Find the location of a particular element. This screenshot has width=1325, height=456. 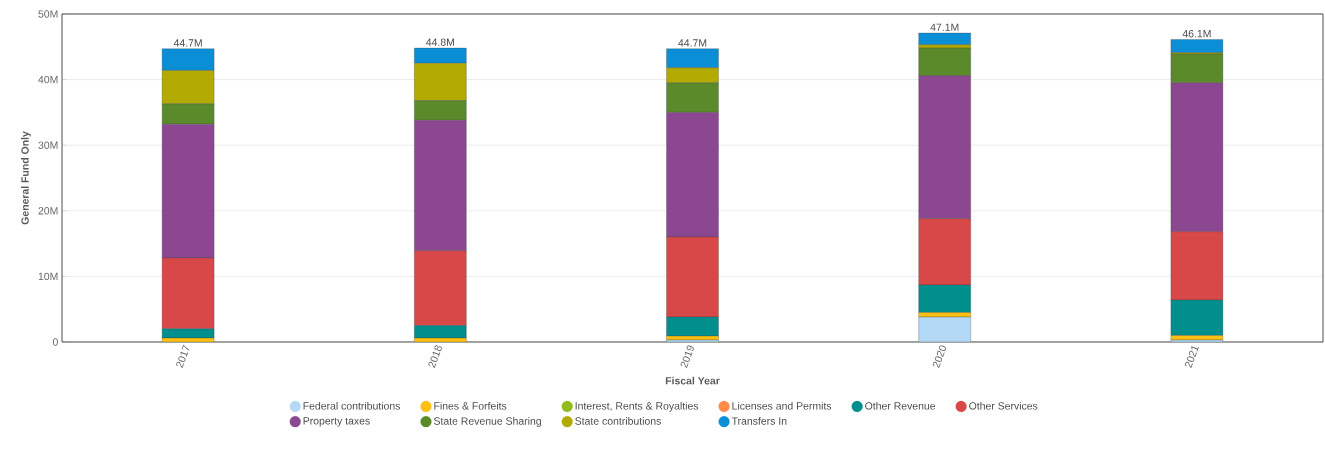

total-label: 46.1M is located at coordinates (1196, 33).